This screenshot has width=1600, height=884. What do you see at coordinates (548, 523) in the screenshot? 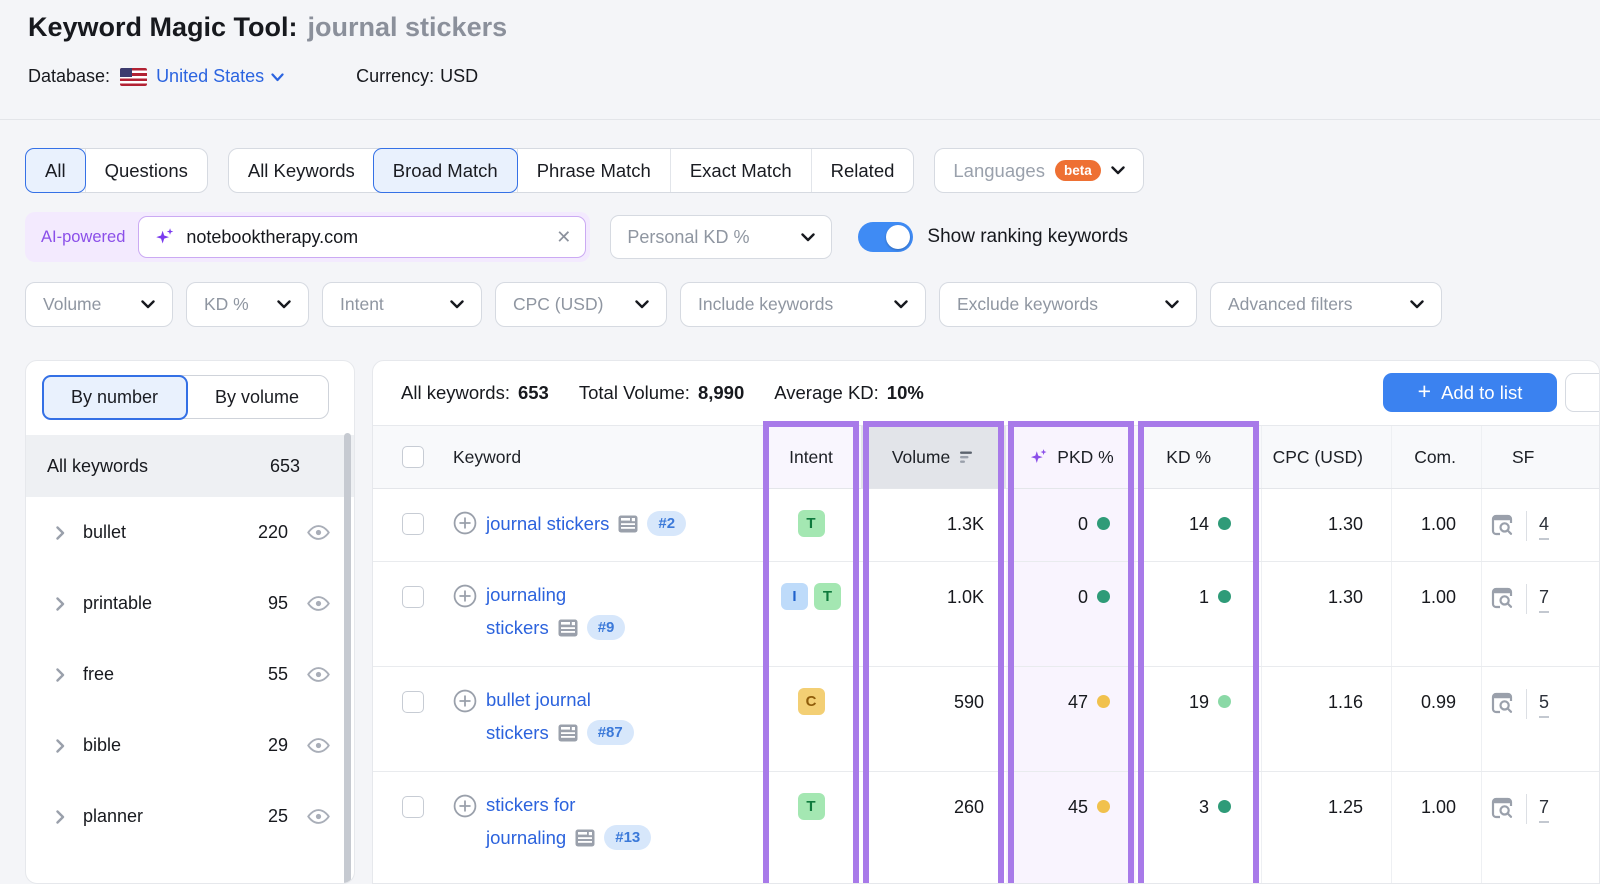
I see `keyword-link: journal stickers` at bounding box center [548, 523].